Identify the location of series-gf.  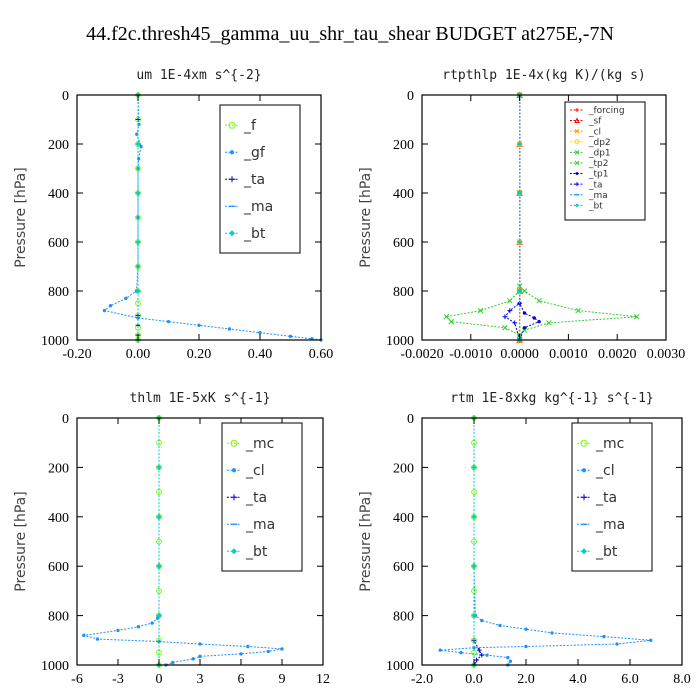
(212, 217).